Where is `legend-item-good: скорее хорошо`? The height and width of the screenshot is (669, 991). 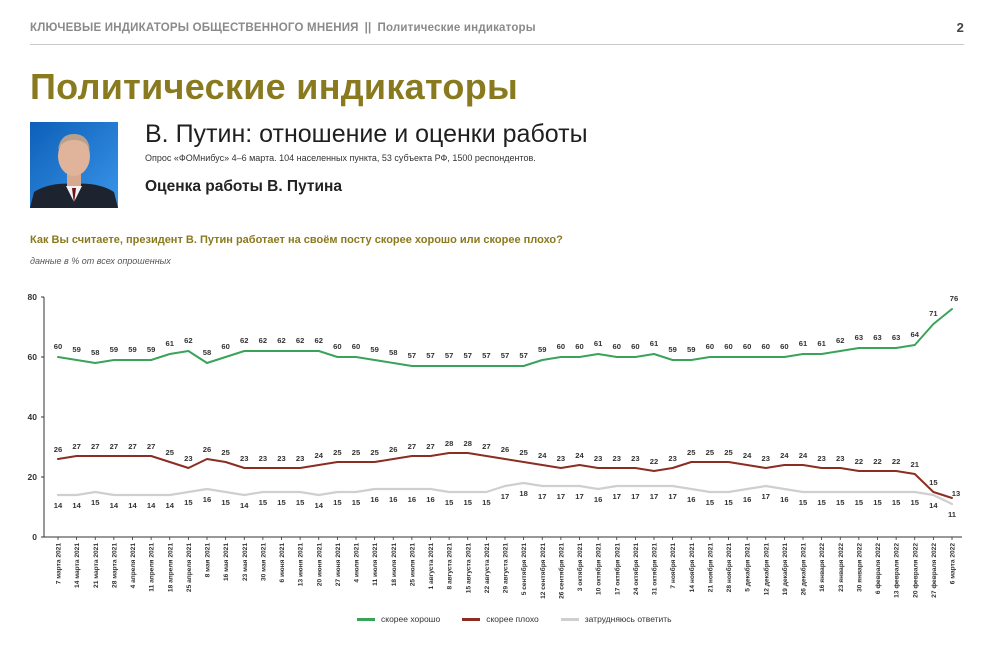 legend-item-good: скорее хорошо is located at coordinates (398, 619).